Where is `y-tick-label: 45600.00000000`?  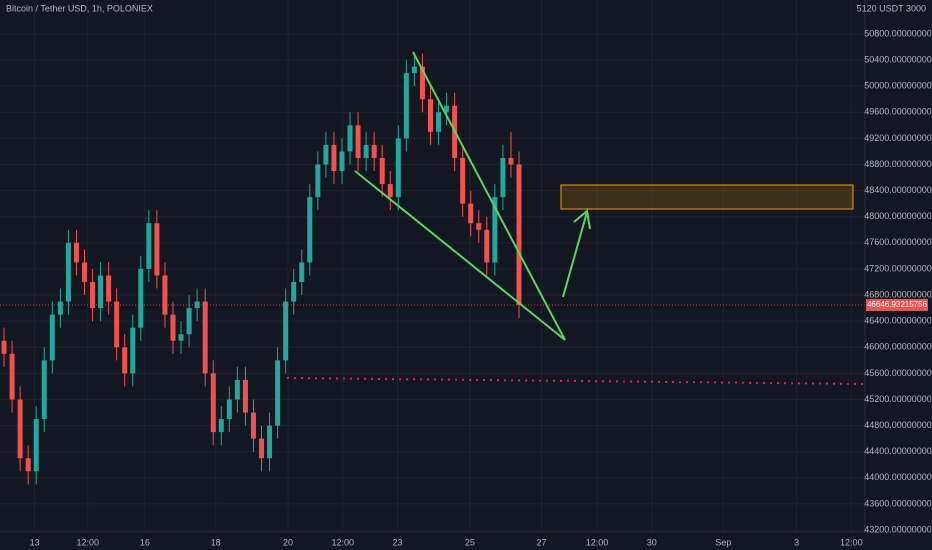 y-tick-label: 45600.00000000 is located at coordinates (898, 373).